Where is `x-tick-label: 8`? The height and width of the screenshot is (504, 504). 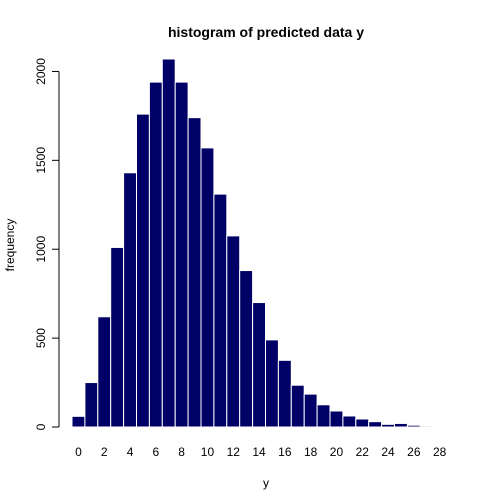 x-tick-label: 8 is located at coordinates (181, 452).